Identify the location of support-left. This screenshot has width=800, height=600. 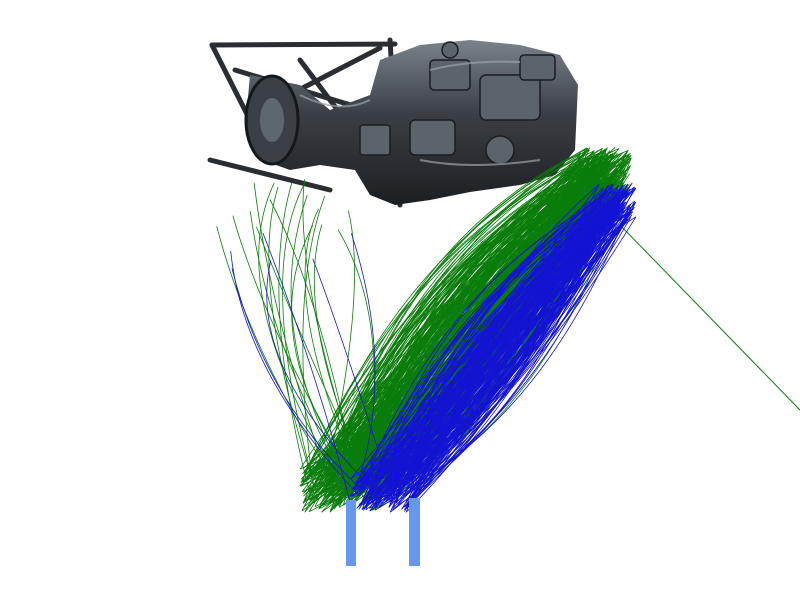
(351, 533).